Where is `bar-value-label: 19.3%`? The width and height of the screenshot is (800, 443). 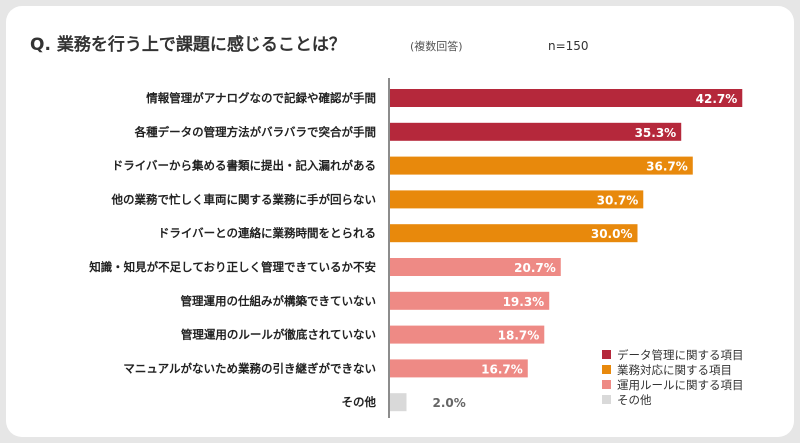
bar-value-label: 19.3% is located at coordinates (524, 302).